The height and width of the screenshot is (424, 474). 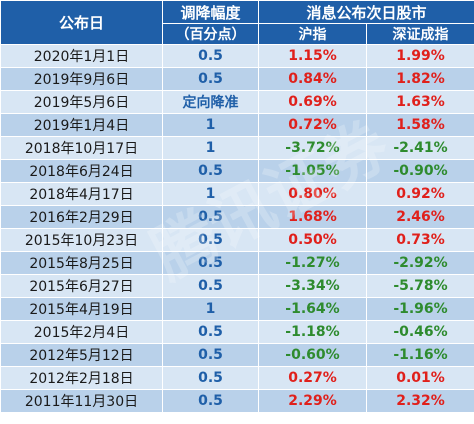 I want to click on table-header: 公布日 调降幅度 消息公布次日股市 （百分点） 沪指 深证成指, so click(x=237, y=22).